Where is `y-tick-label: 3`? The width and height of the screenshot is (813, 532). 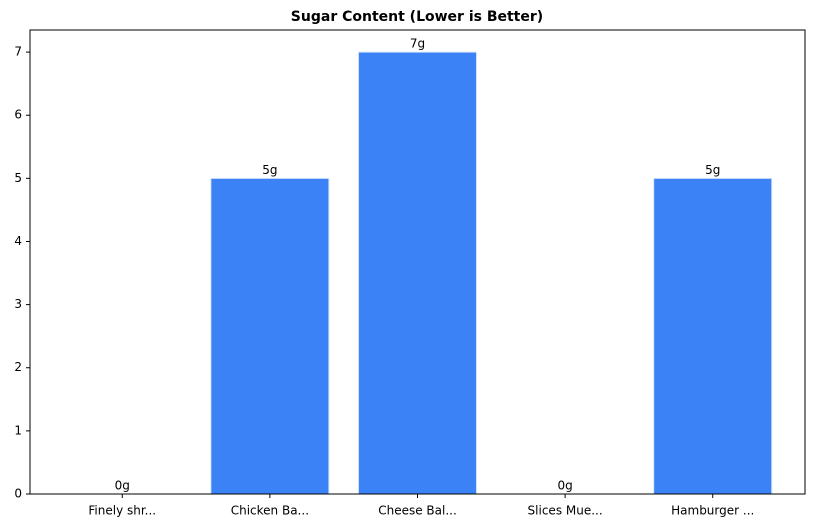
y-tick-label: 3 is located at coordinates (18, 304).